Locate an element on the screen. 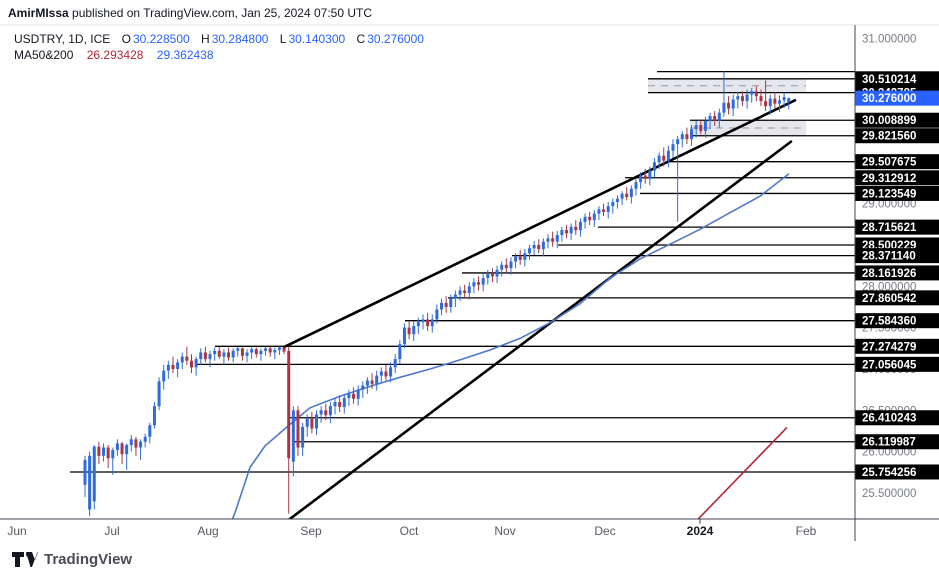  close-value: 30.276000 is located at coordinates (395, 39).